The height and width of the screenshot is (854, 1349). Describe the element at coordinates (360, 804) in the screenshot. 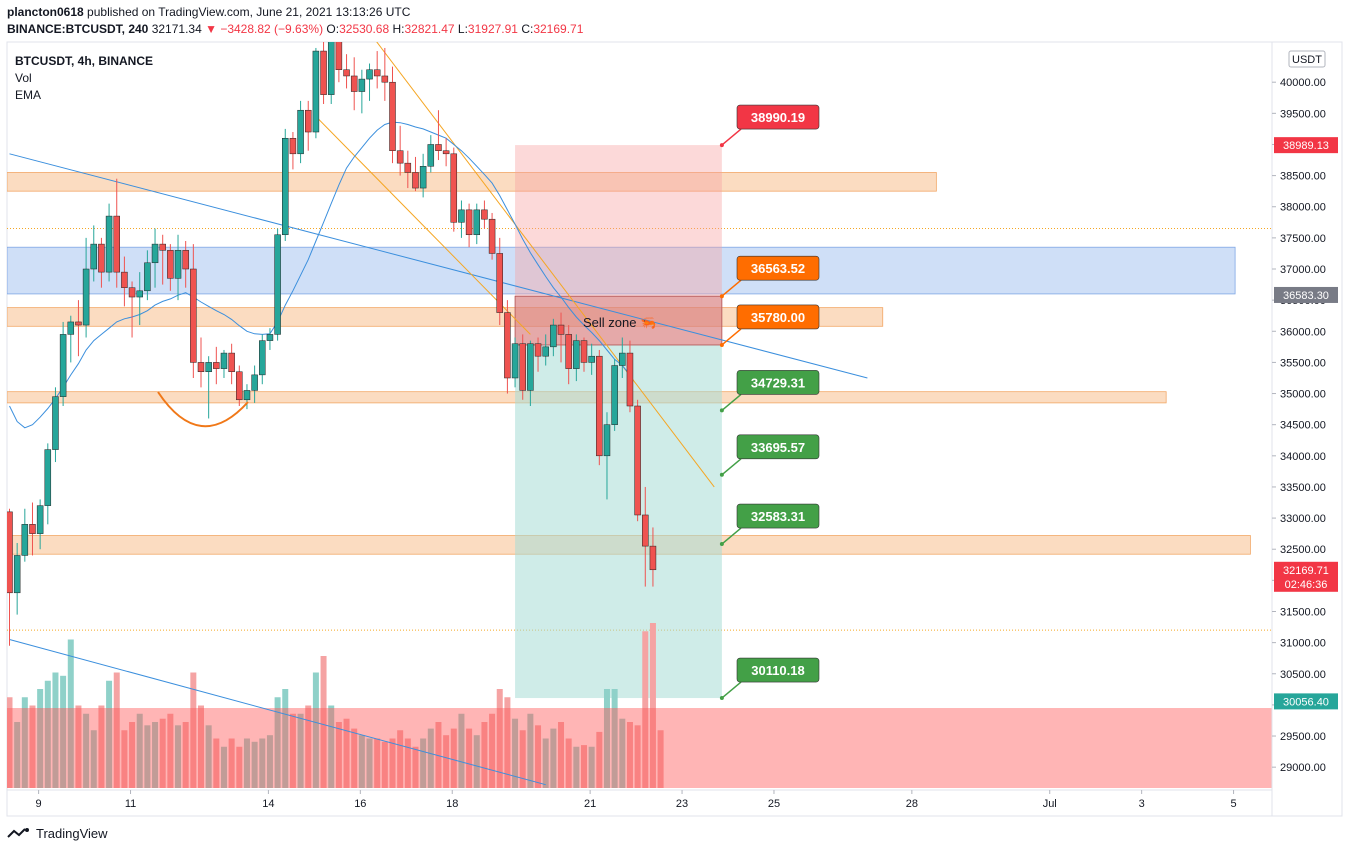

I see `time-tick-label: 16` at that location.